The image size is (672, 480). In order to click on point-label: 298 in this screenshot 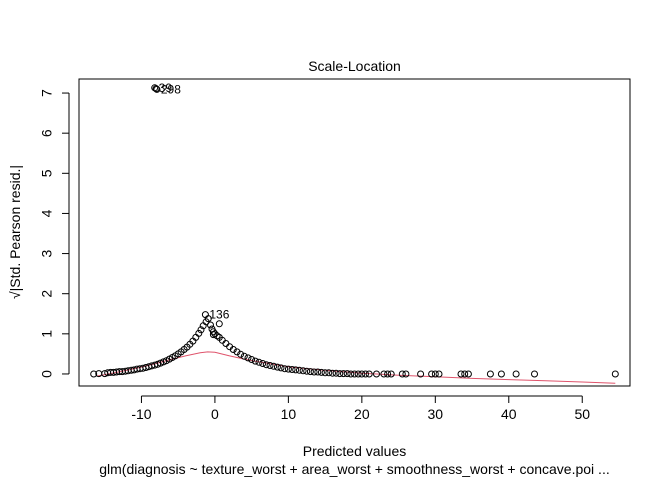, I will do `click(171, 89)`.